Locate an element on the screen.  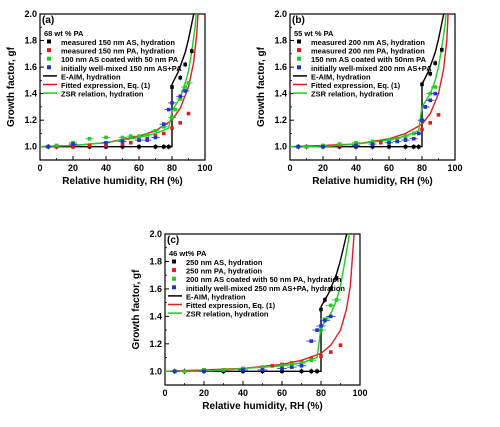
plot-area is located at coordinates (260, 304).